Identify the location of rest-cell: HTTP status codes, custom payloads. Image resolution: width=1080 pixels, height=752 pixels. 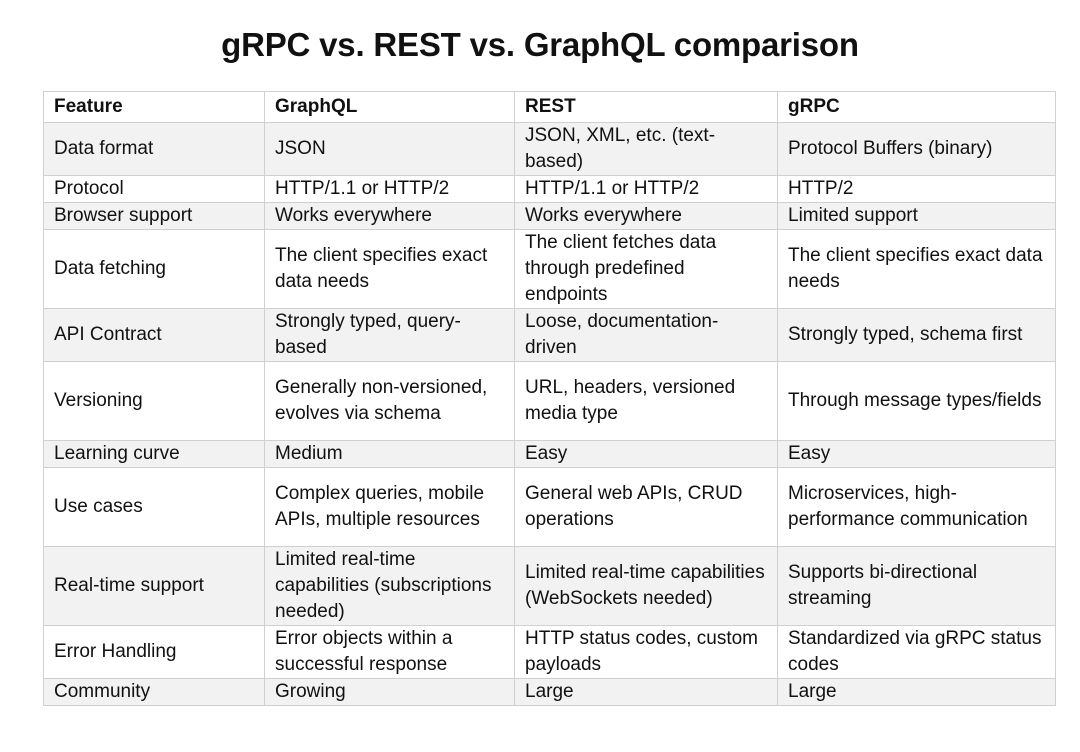
(646, 652).